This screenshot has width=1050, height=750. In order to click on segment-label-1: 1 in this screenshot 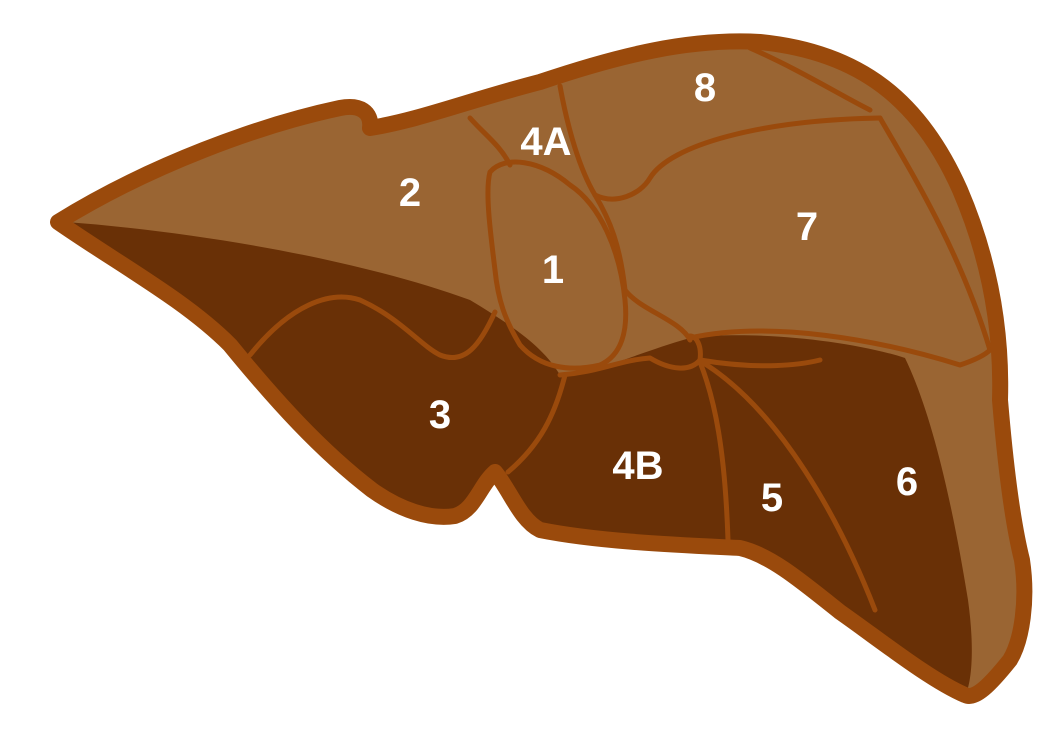, I will do `click(553, 270)`.